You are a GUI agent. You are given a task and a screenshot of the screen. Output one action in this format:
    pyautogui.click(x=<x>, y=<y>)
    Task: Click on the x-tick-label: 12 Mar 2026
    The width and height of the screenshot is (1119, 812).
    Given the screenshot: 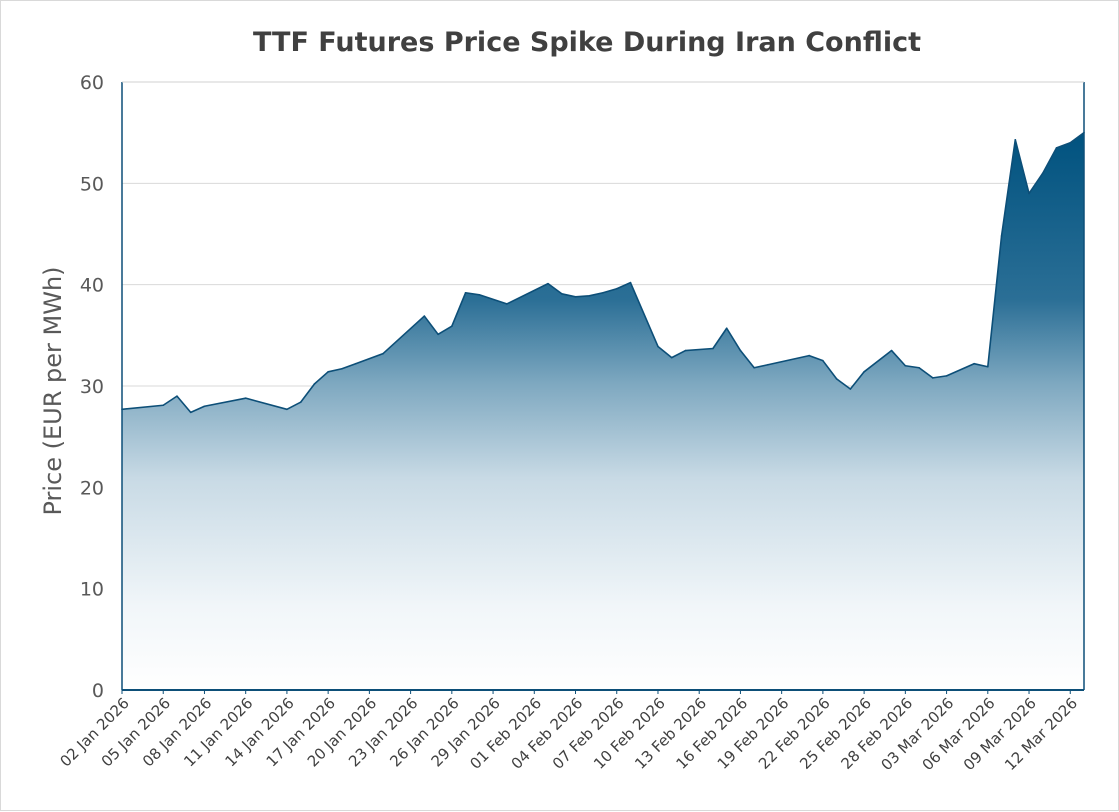 What is the action you would take?
    pyautogui.click(x=1041, y=734)
    